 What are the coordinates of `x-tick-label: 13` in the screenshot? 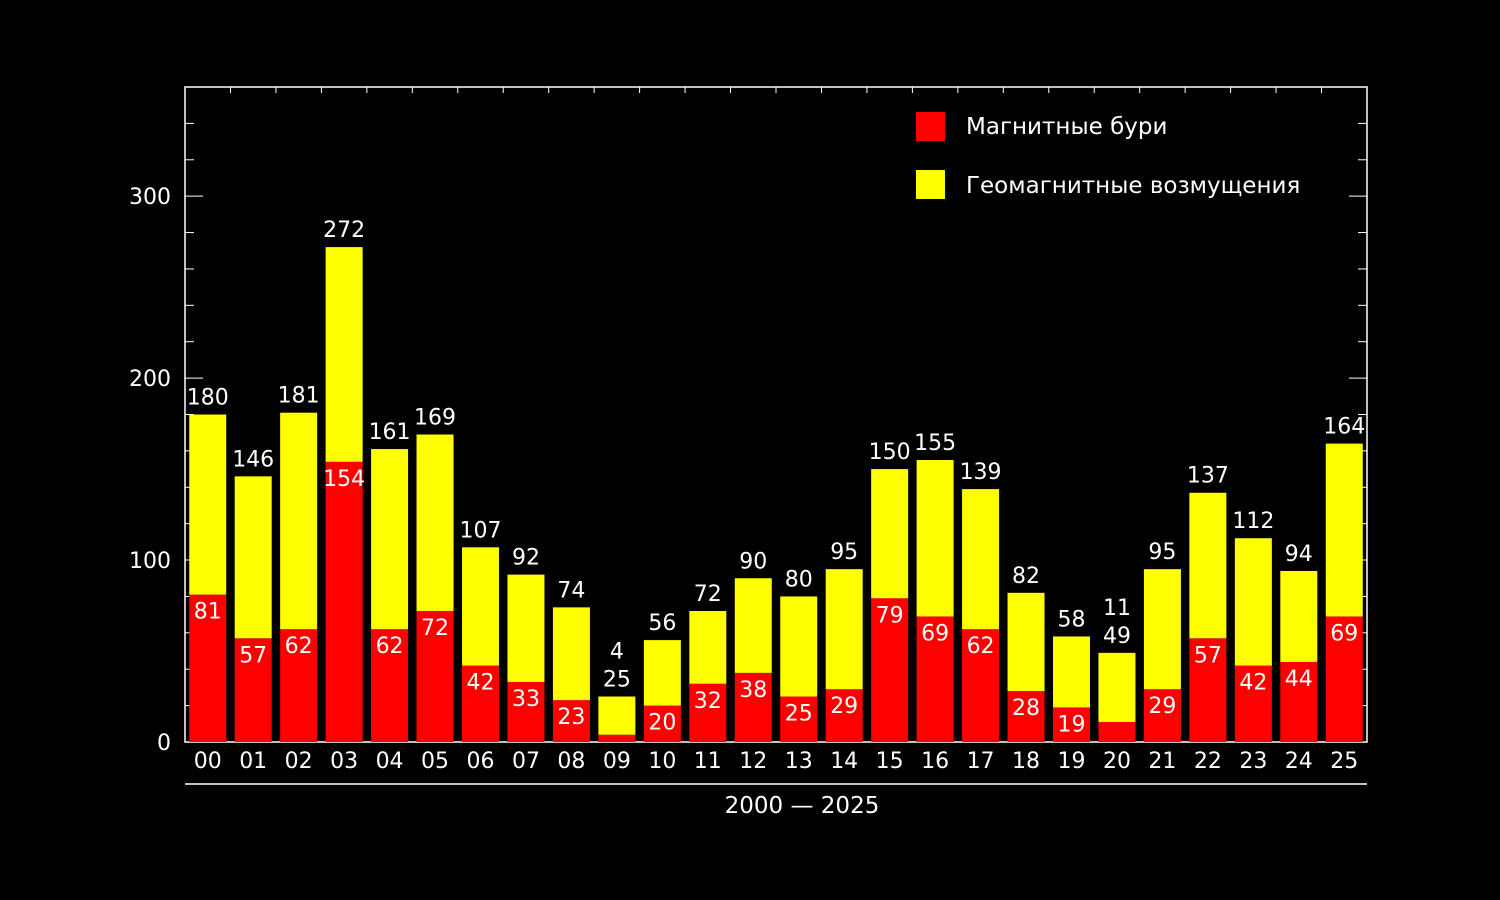 It's located at (799, 761).